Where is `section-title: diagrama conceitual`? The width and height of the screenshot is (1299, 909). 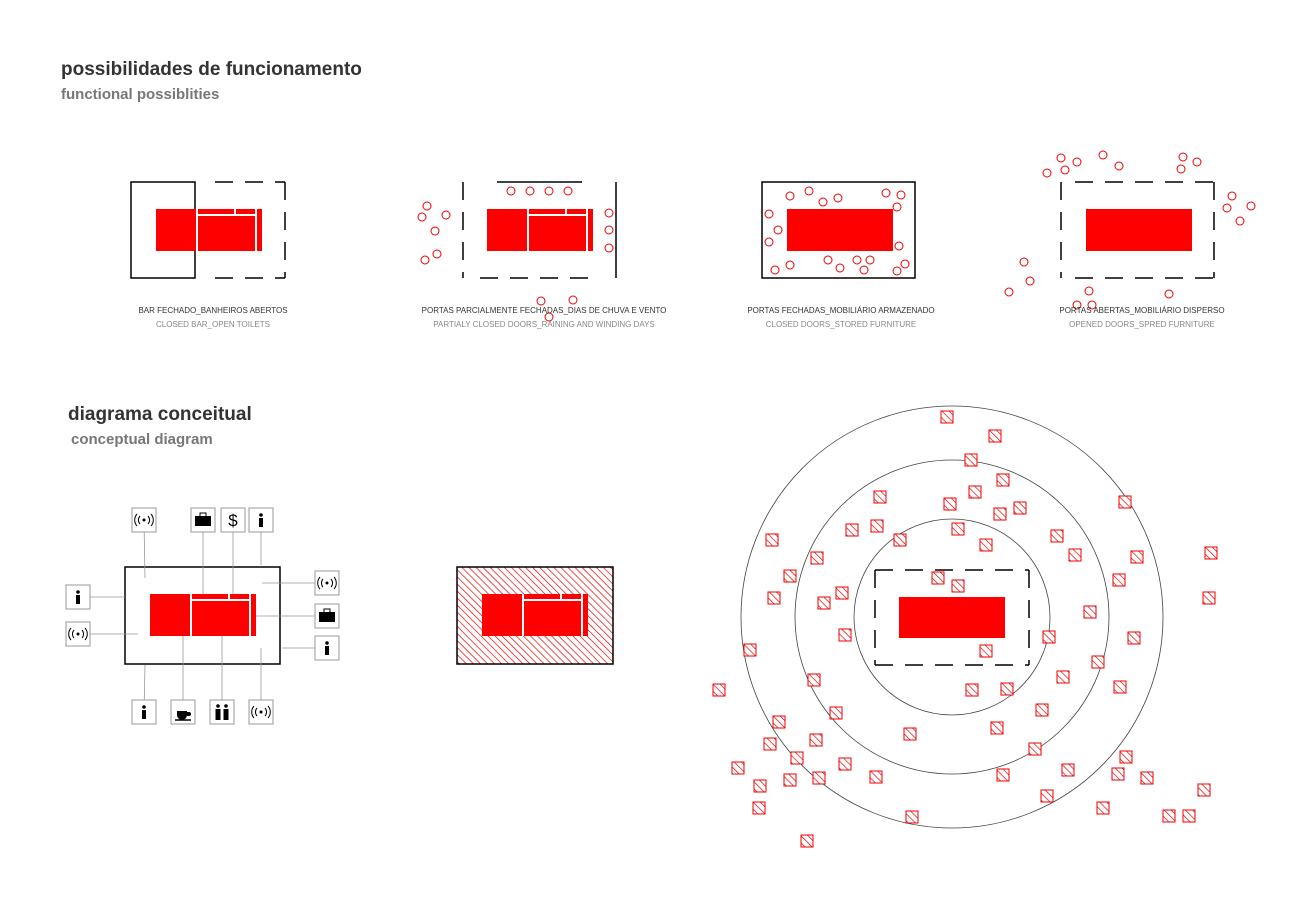
section-title: diagrama conceitual is located at coordinates (160, 414).